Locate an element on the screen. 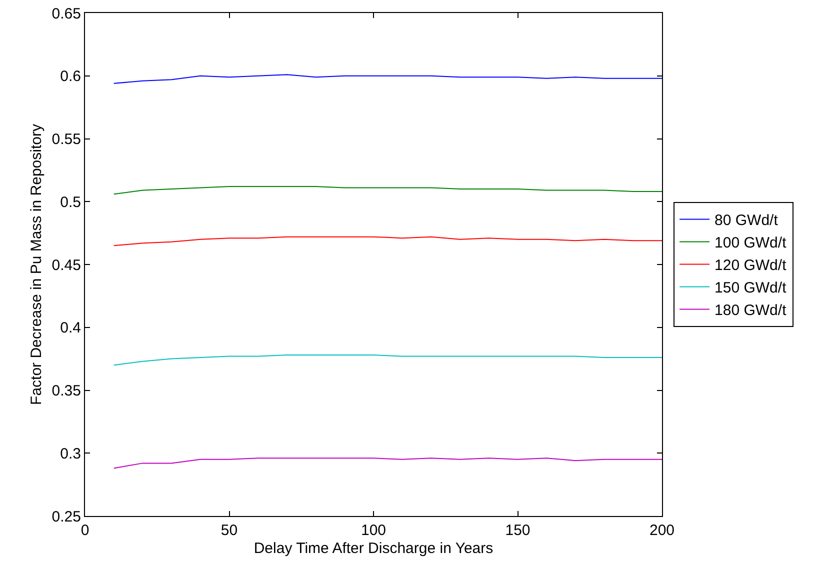 This screenshot has height=567, width=839. legend-label: 120 GWd/t is located at coordinates (751, 265).